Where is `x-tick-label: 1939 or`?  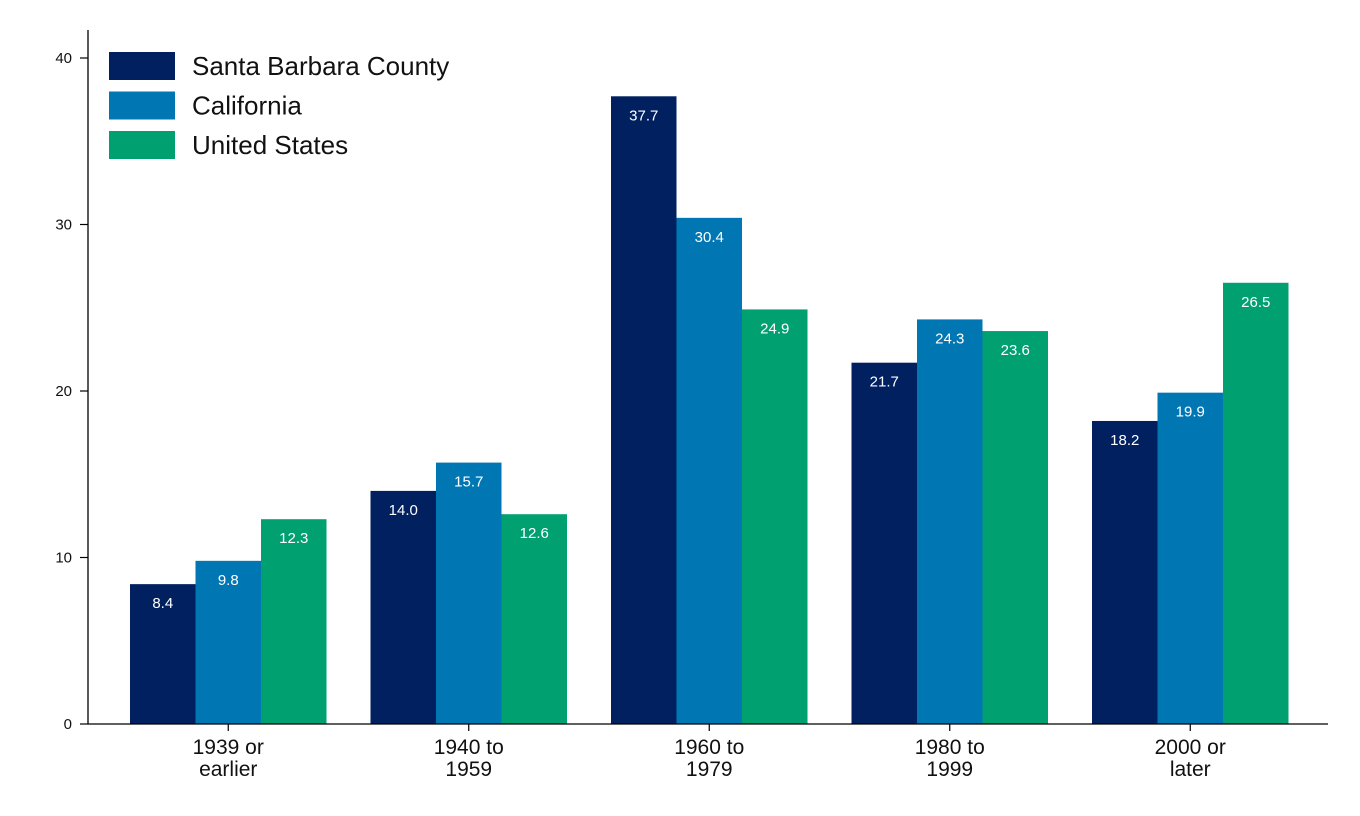
x-tick-label: 1939 or is located at coordinates (228, 747).